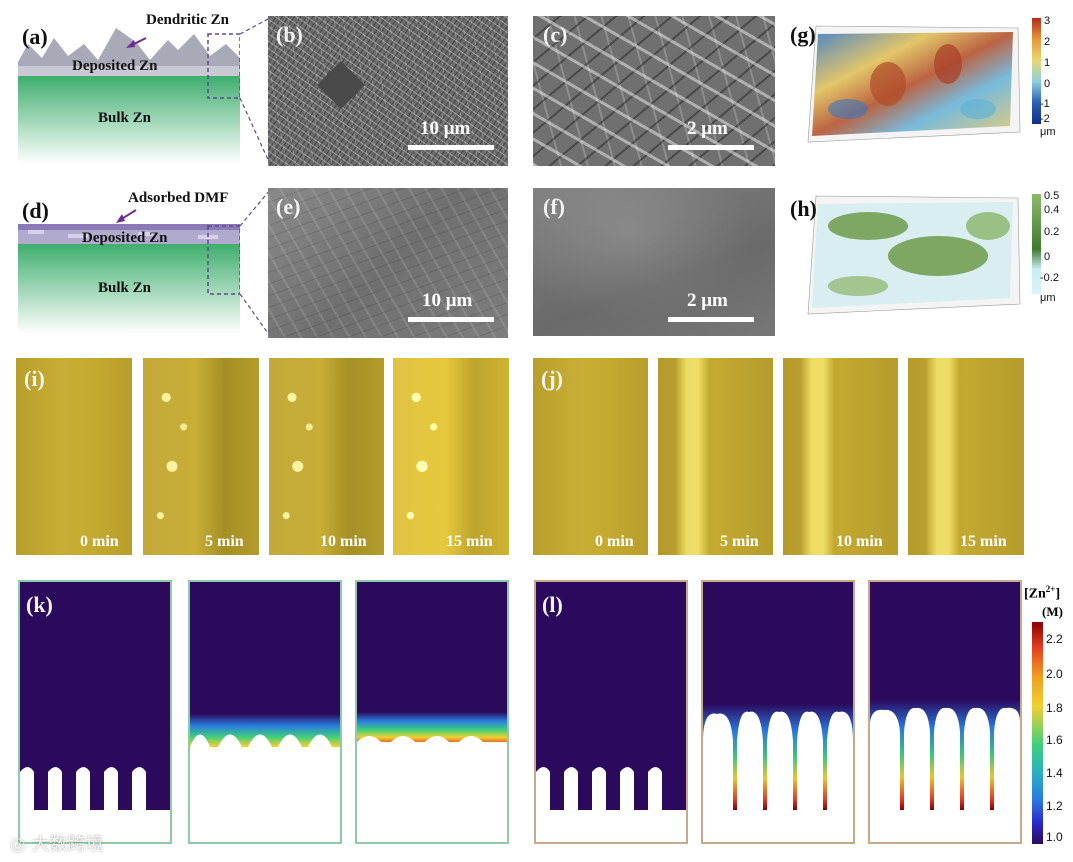 The height and width of the screenshot is (862, 1073). I want to click on zn-colorbar-title-sup: 2+, so click(1050, 589).